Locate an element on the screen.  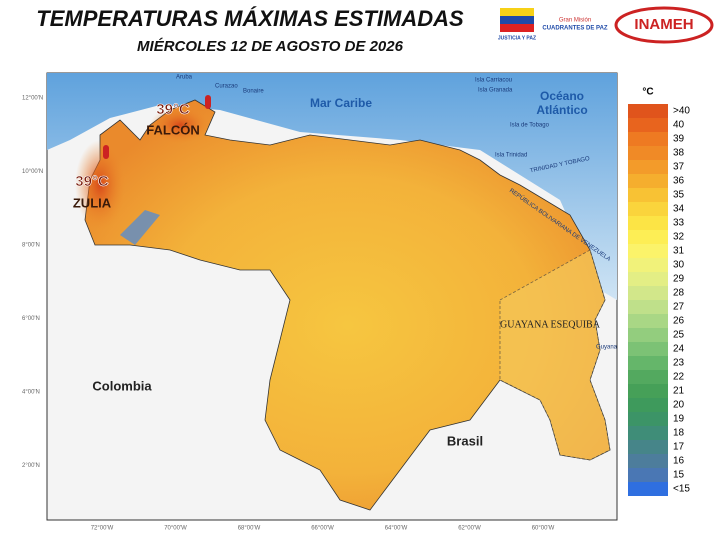
thermometer is located at coordinates (208, 102).